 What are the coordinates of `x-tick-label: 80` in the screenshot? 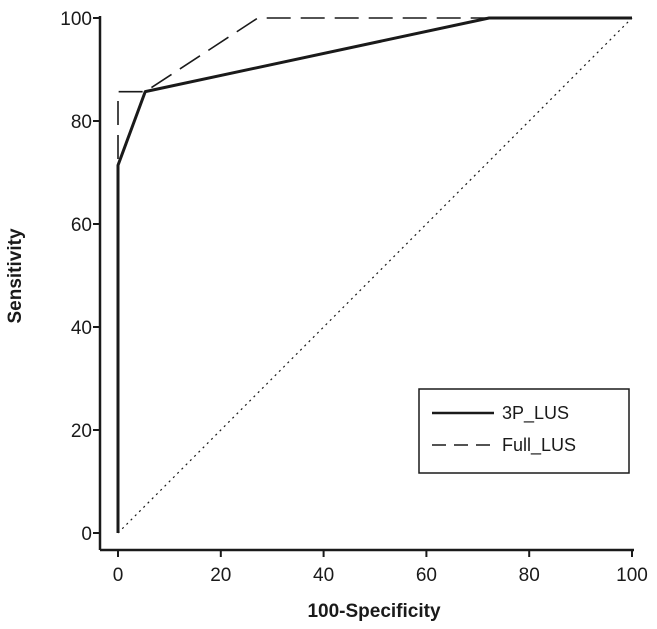 It's located at (529, 575).